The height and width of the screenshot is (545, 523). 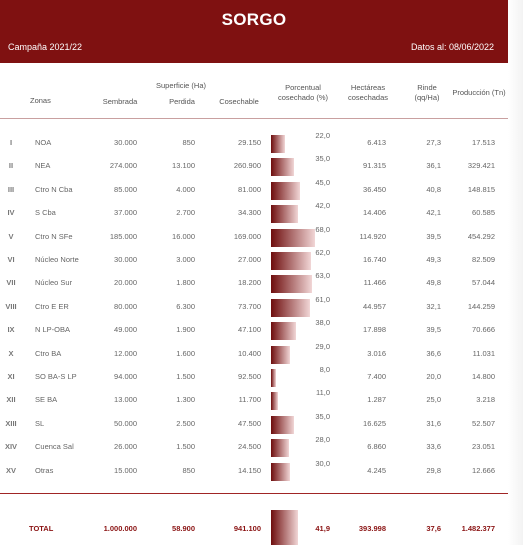 I want to click on zone-roman-numeral: XIII, so click(x=11, y=423).